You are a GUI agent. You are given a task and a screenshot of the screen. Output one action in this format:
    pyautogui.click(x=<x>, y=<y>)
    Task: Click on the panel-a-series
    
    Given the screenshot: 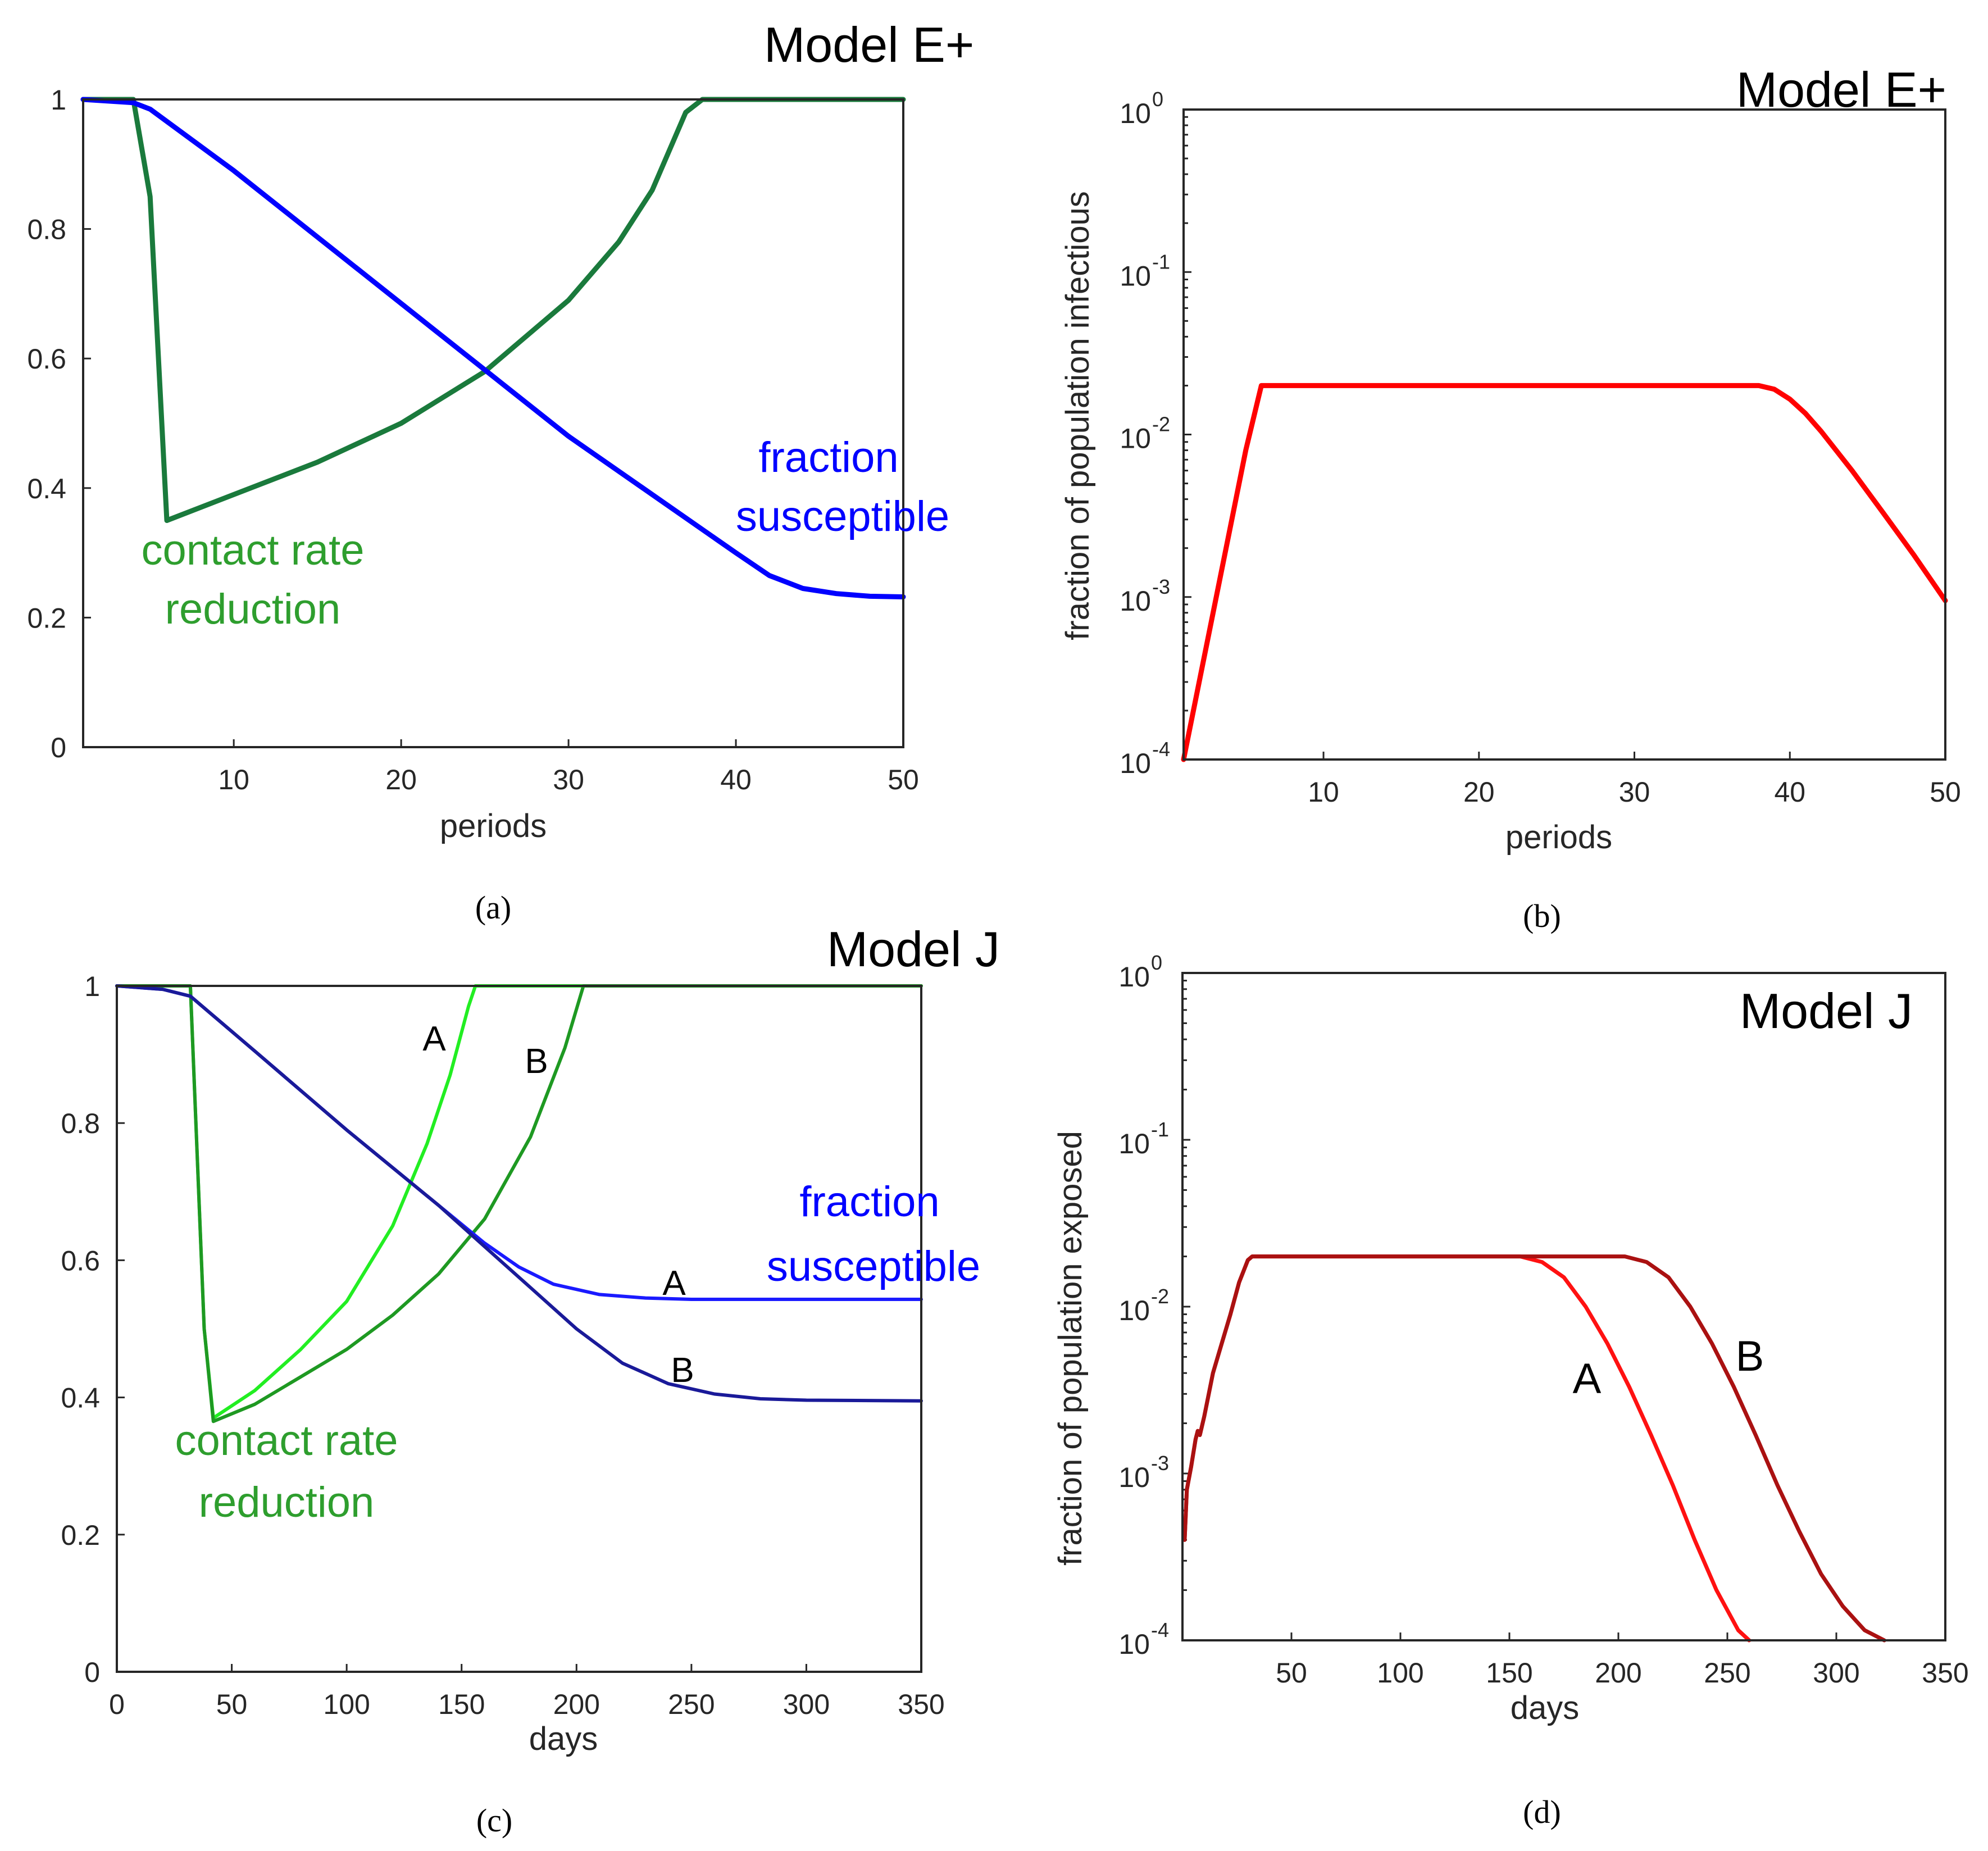 What is the action you would take?
    pyautogui.click(x=493, y=348)
    